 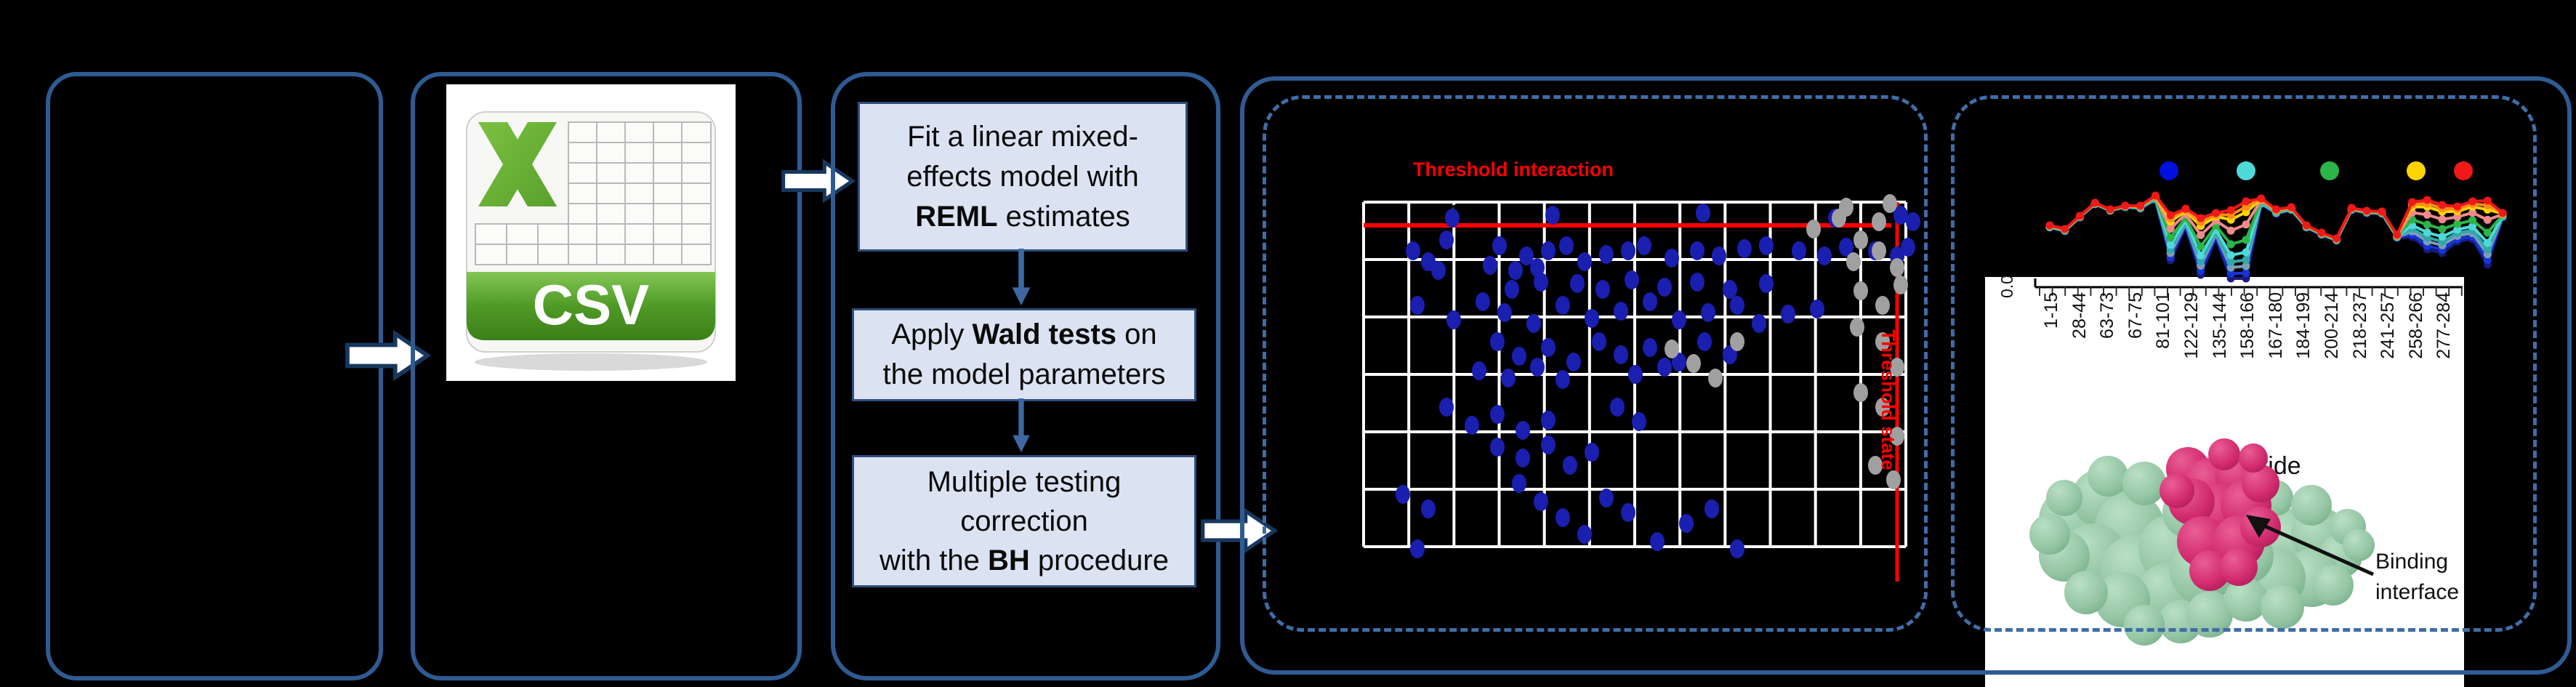 I want to click on binding-interface-arrow-icon, so click(x=2310, y=545).